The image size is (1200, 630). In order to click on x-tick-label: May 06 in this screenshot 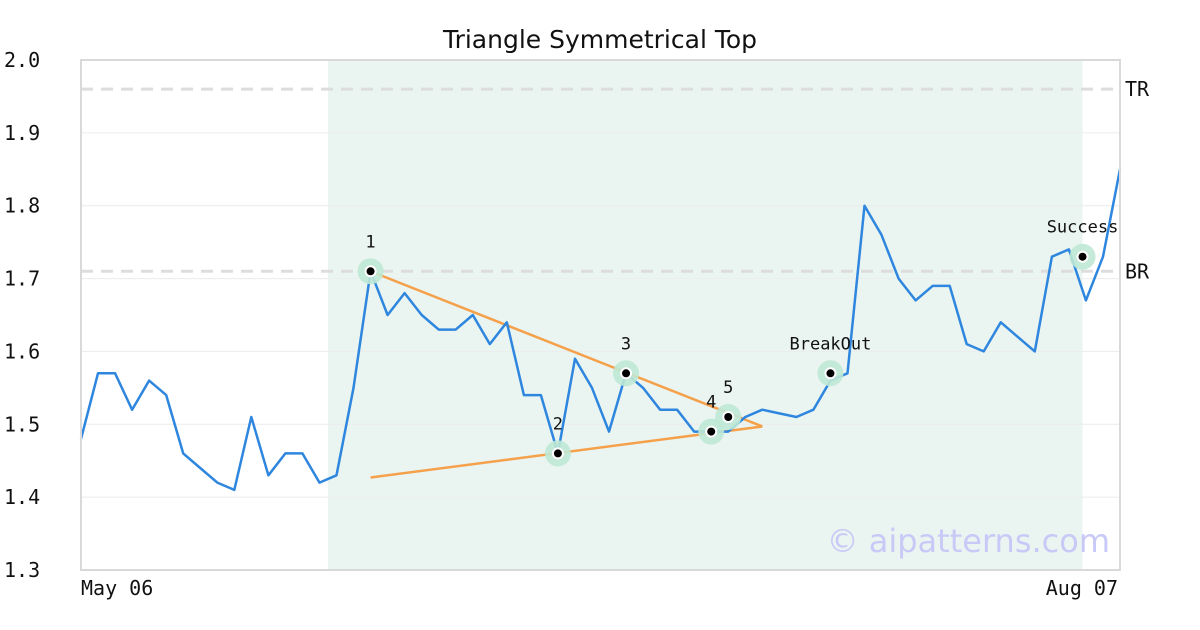, I will do `click(117, 588)`.